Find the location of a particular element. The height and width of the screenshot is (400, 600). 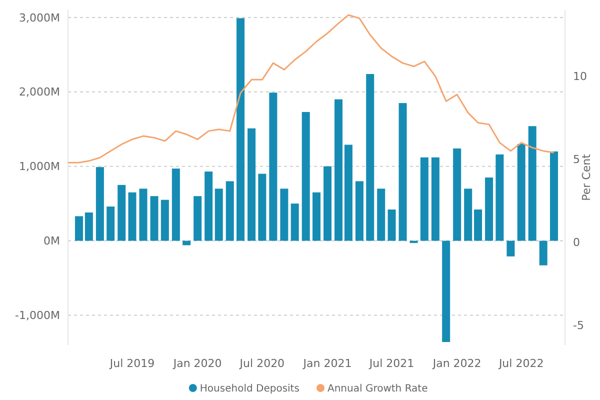

y-tick-label: 0M is located at coordinates (52, 241).